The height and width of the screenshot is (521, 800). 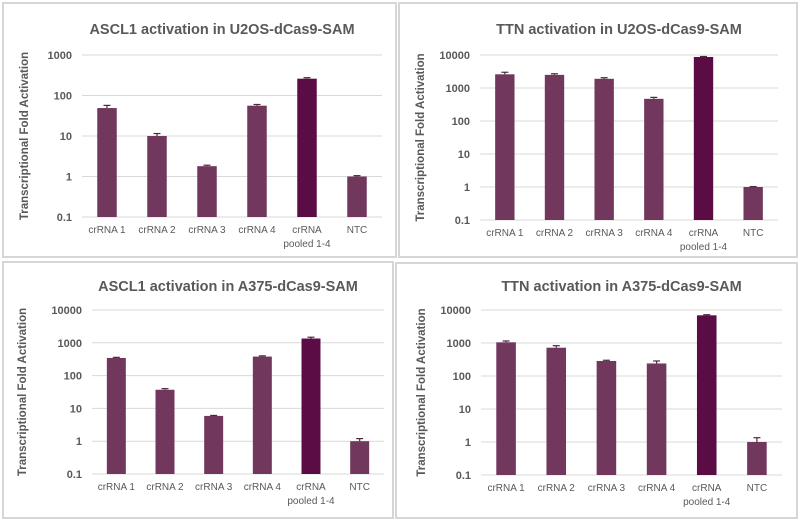 What do you see at coordinates (228, 287) in the screenshot?
I see `chart-title: ASCL1 activation in A375-dCas9-SAM` at bounding box center [228, 287].